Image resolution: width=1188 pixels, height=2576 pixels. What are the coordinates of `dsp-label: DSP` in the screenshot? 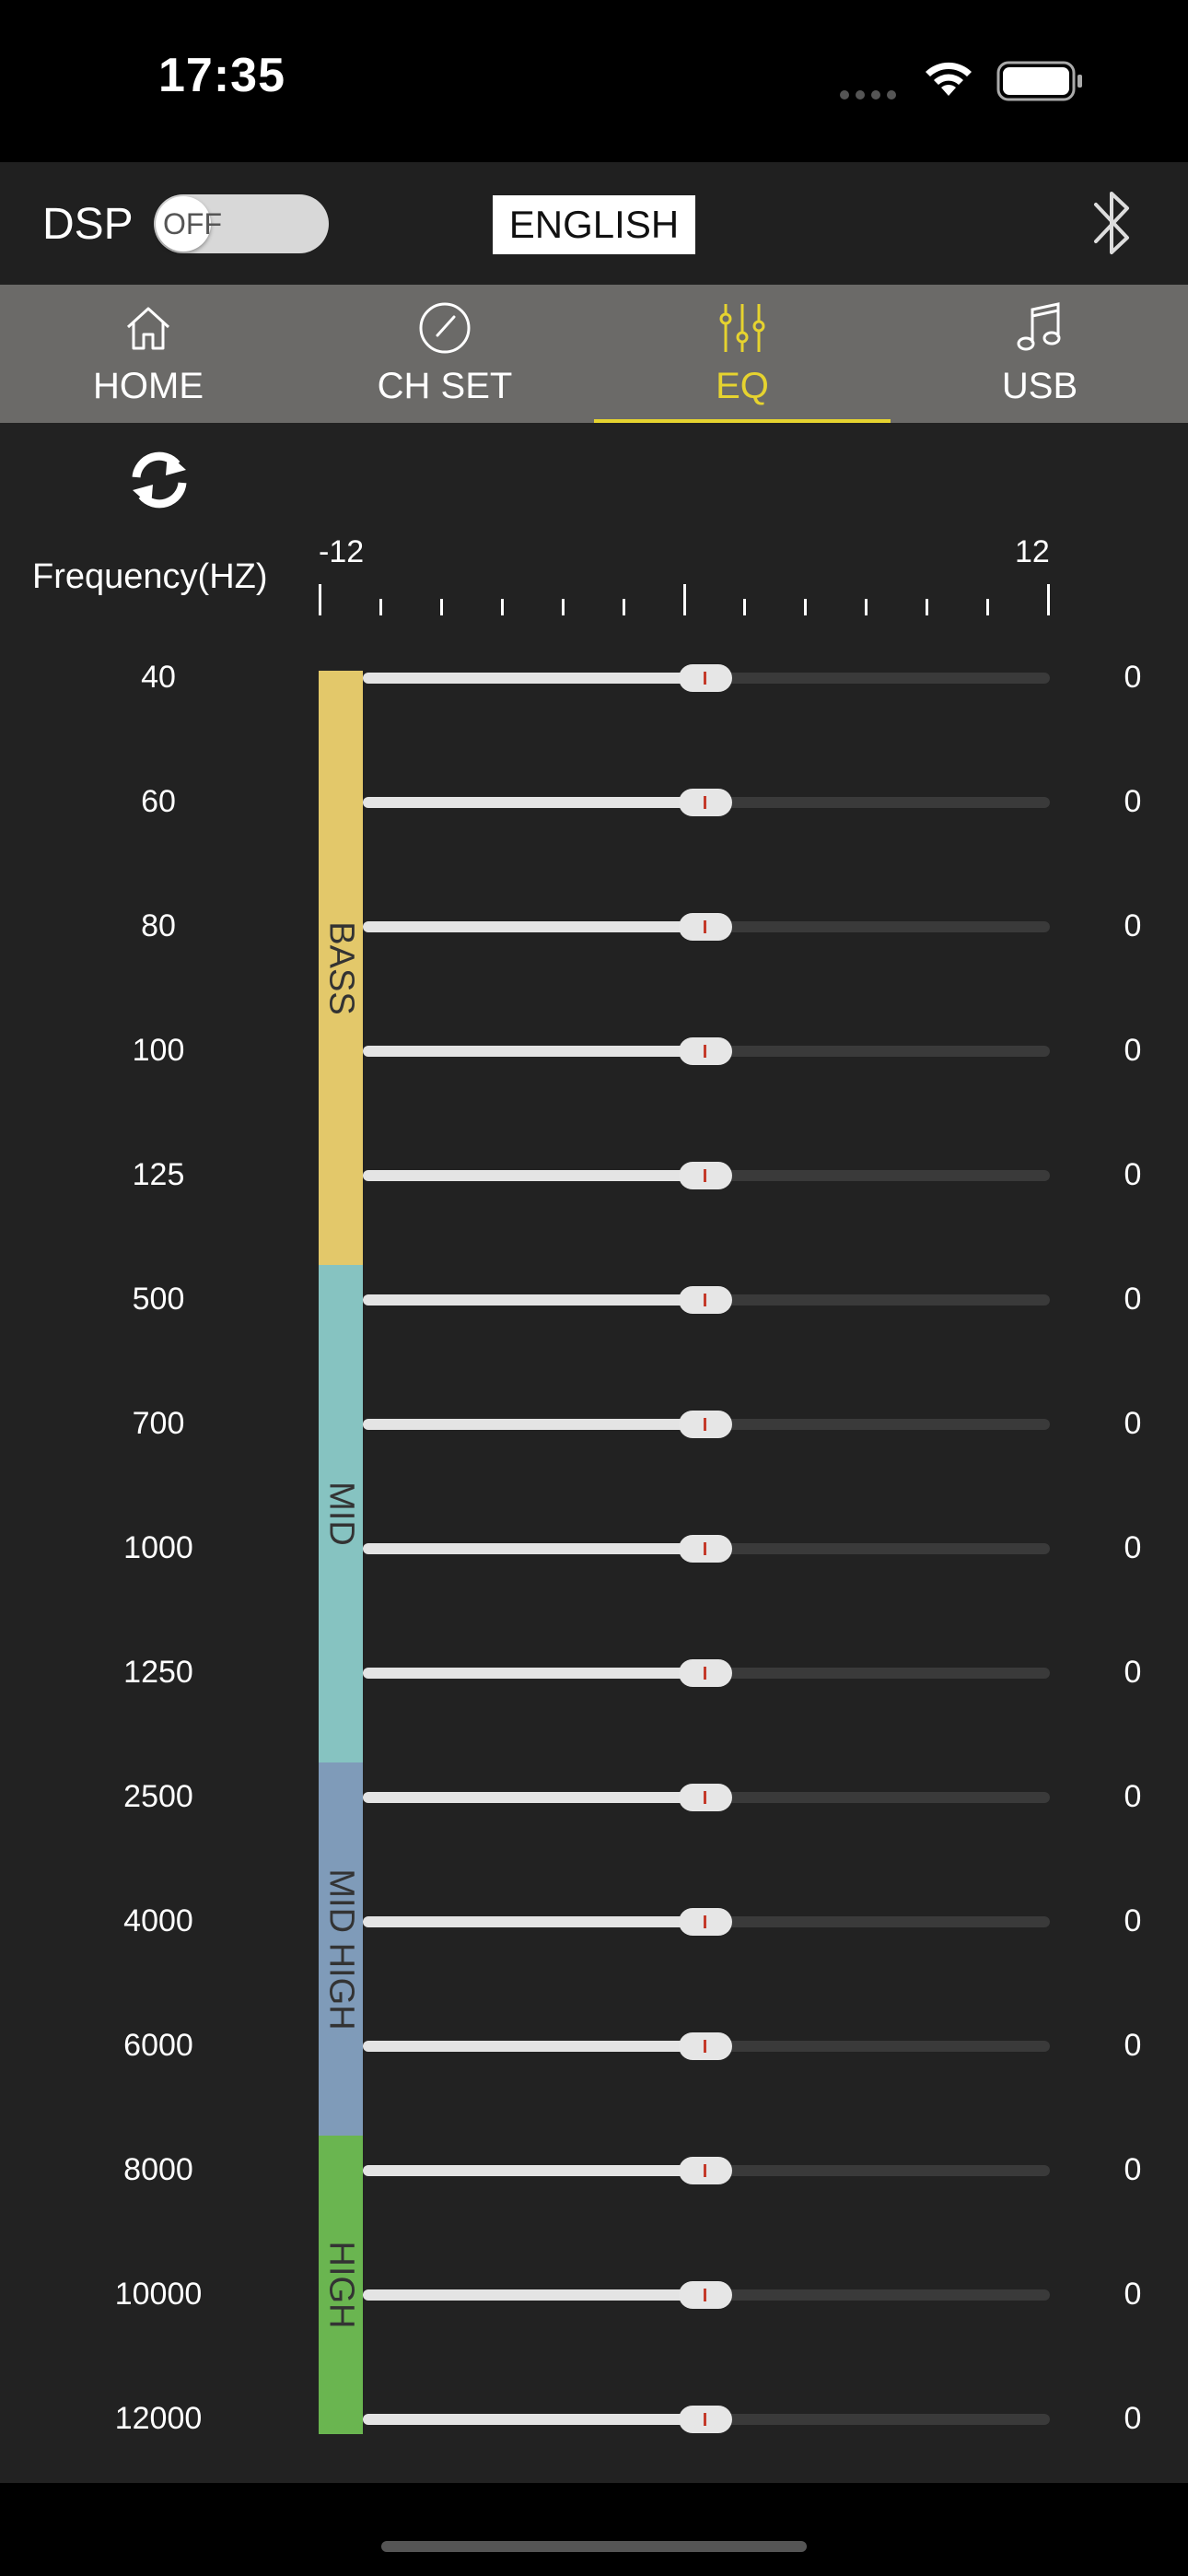 It's located at (88, 224).